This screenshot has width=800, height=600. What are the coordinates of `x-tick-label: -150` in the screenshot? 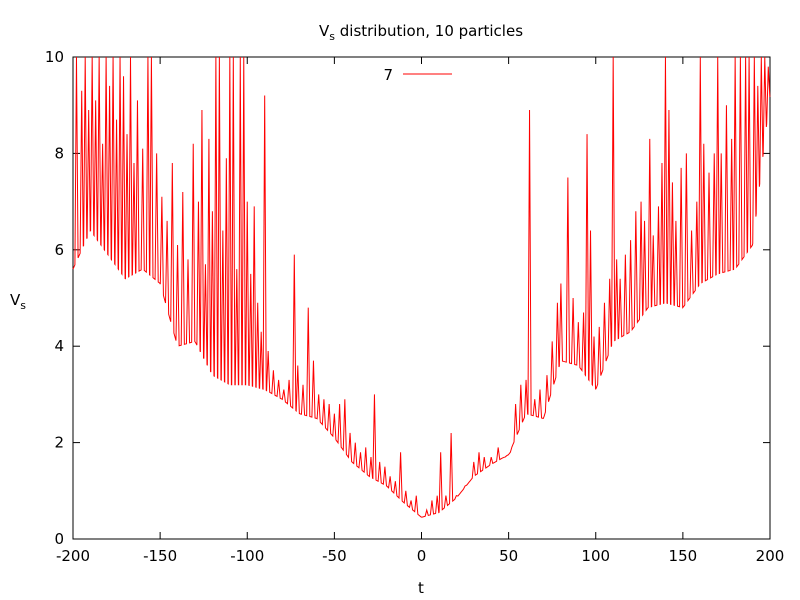 It's located at (160, 556).